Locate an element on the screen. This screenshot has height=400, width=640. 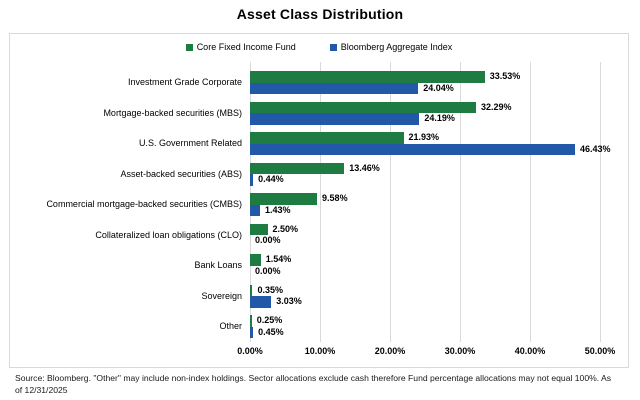
category-label: Sovereign is located at coordinates (221, 295).